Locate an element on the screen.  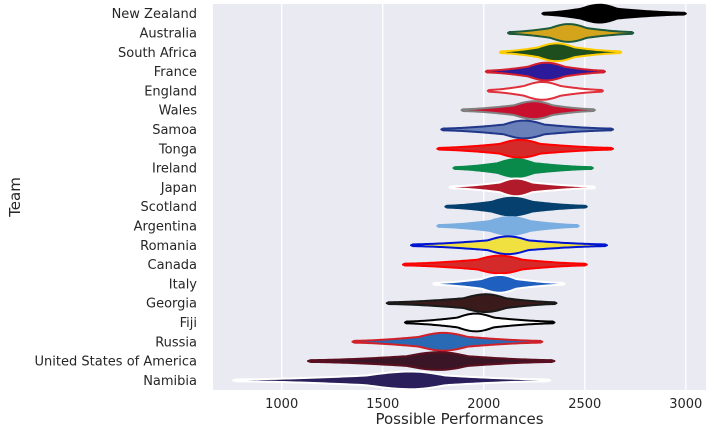
violin-japan is located at coordinates (522, 187).